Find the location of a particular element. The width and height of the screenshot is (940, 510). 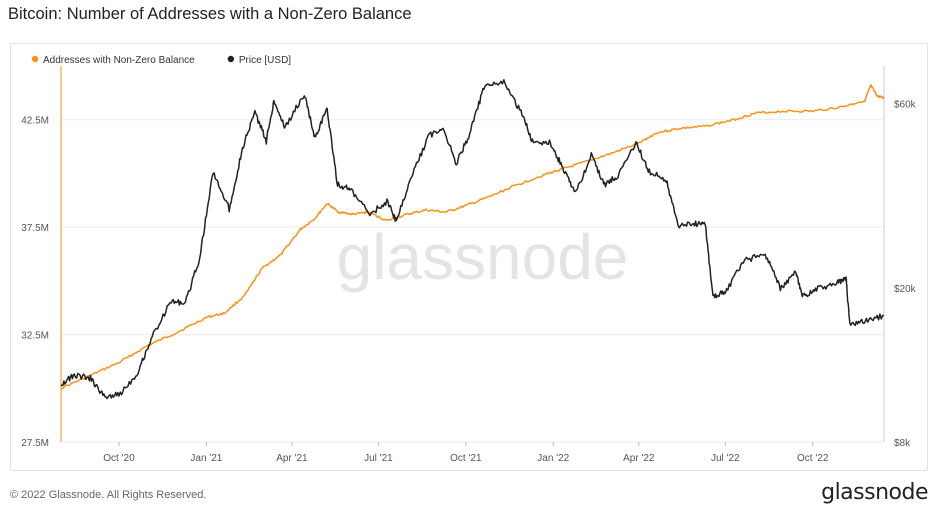

x-tick-label: Jan '22 is located at coordinates (553, 458).